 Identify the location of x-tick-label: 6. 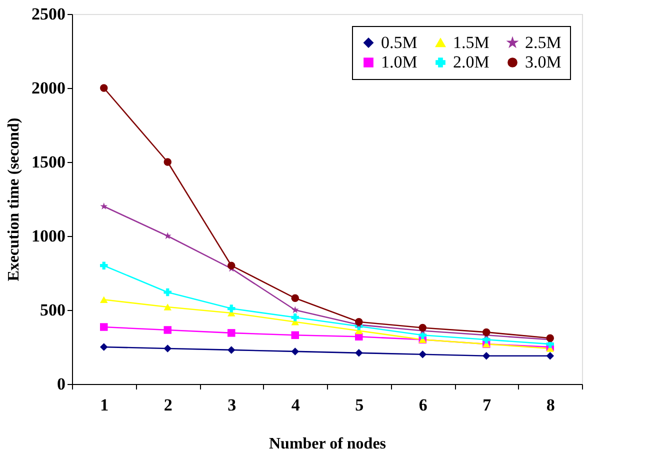
(423, 405).